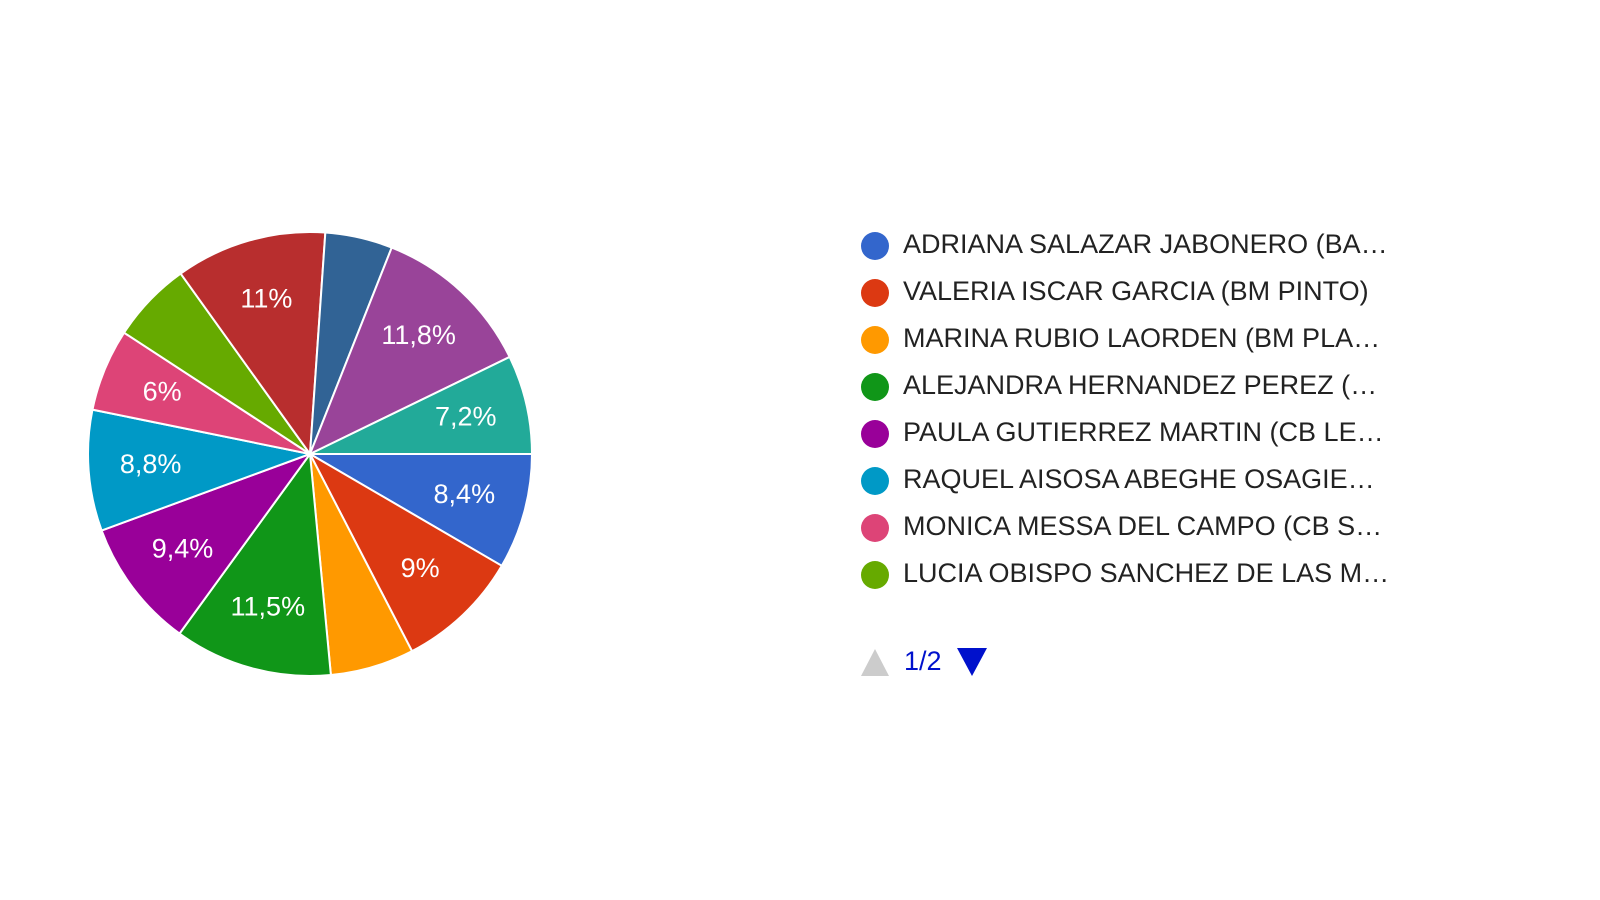 This screenshot has width=1600, height=900. Describe the element at coordinates (183, 548) in the screenshot. I see `slice-label: 9,4%` at that location.